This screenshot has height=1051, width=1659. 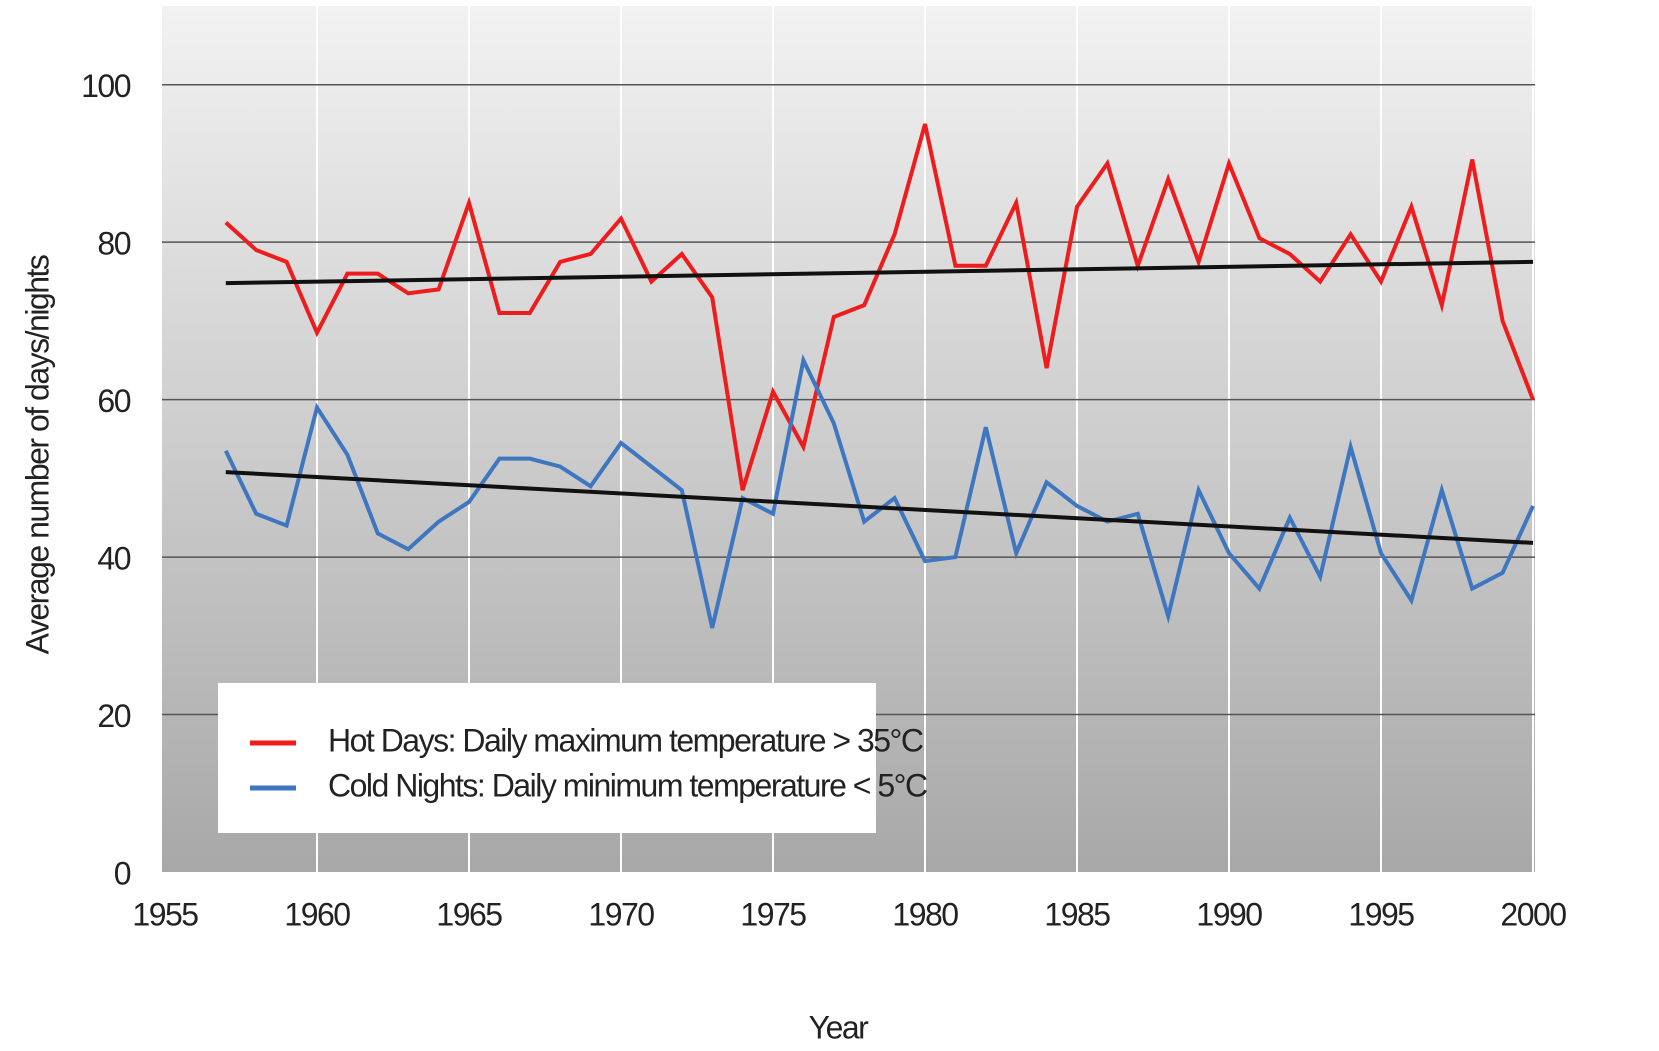 I want to click on x-tick-label: 1995, so click(x=1381, y=914).